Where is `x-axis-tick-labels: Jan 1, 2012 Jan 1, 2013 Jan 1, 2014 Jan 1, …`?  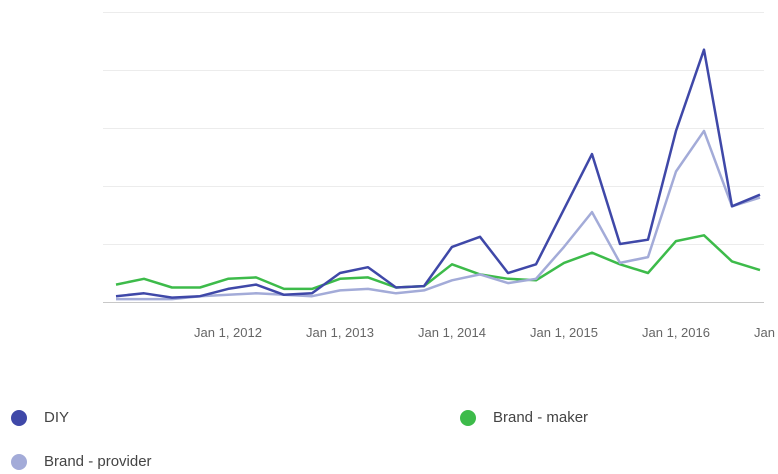
x-axis-tick-labels: Jan 1, 2012 Jan 1, 2013 Jan 1, 2014 Jan 1, … is located at coordinates (486, 332).